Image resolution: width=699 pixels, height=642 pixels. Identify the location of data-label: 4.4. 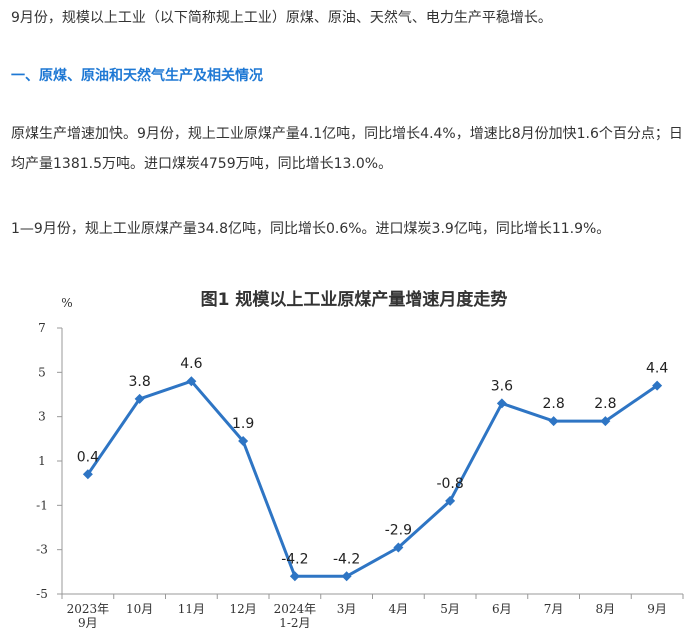
(657, 369).